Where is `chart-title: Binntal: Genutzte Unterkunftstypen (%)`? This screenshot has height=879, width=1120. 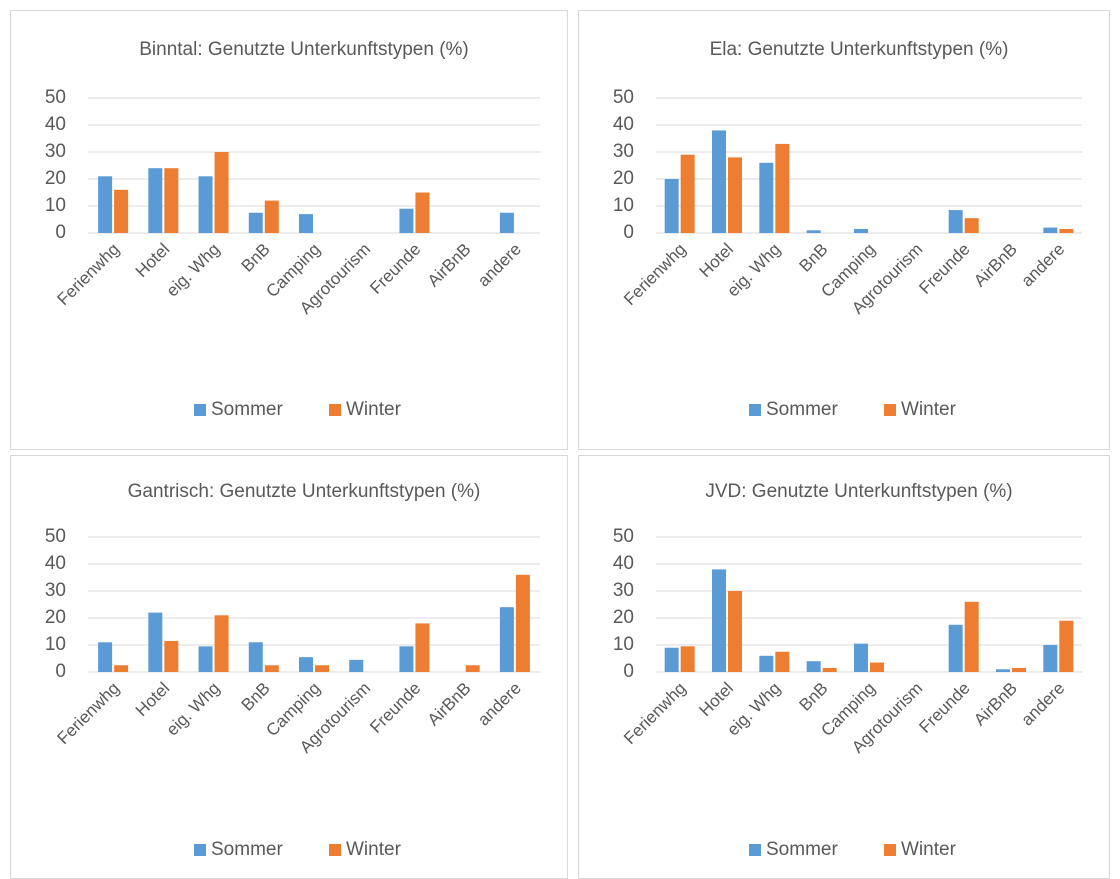
chart-title: Binntal: Genutzte Unterkunftstypen (%) is located at coordinates (304, 49).